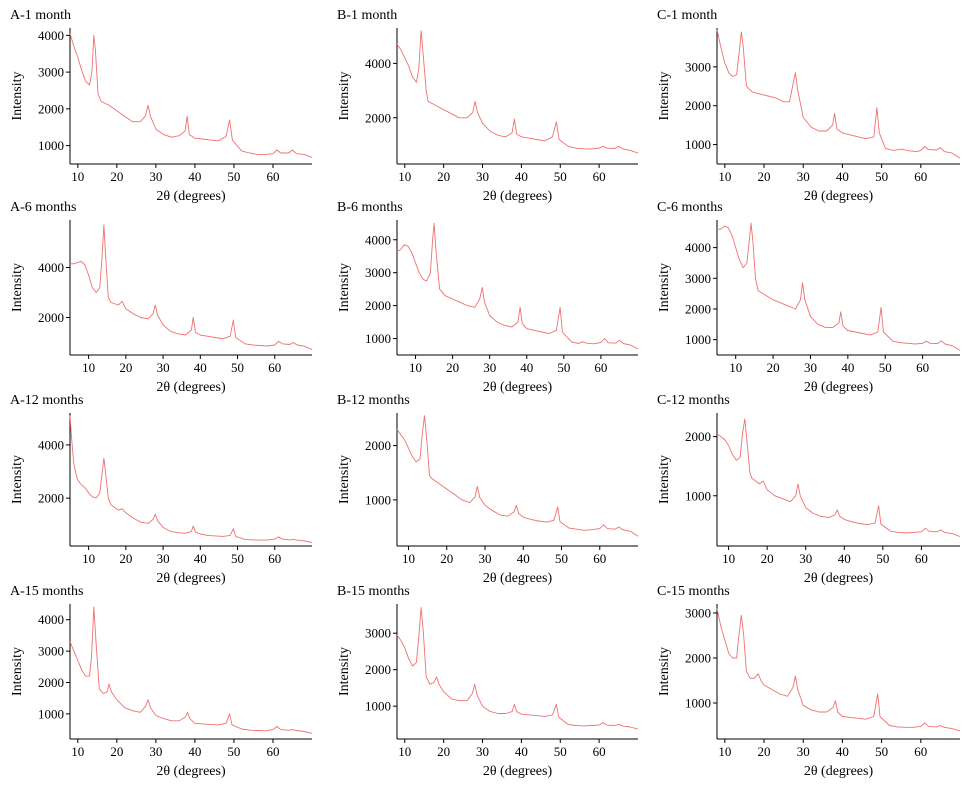  Describe the element at coordinates (693, 591) in the screenshot. I see `panel-title: C-15 months` at that location.